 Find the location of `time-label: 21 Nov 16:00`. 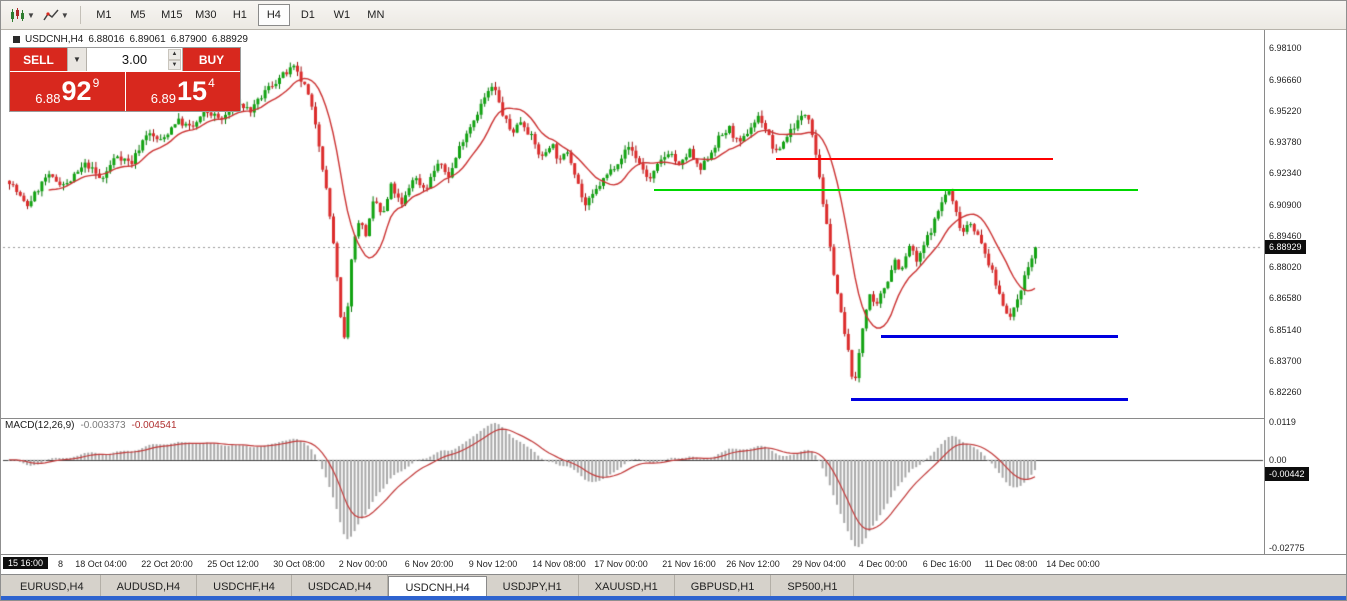

time-label: 21 Nov 16:00 is located at coordinates (689, 564).